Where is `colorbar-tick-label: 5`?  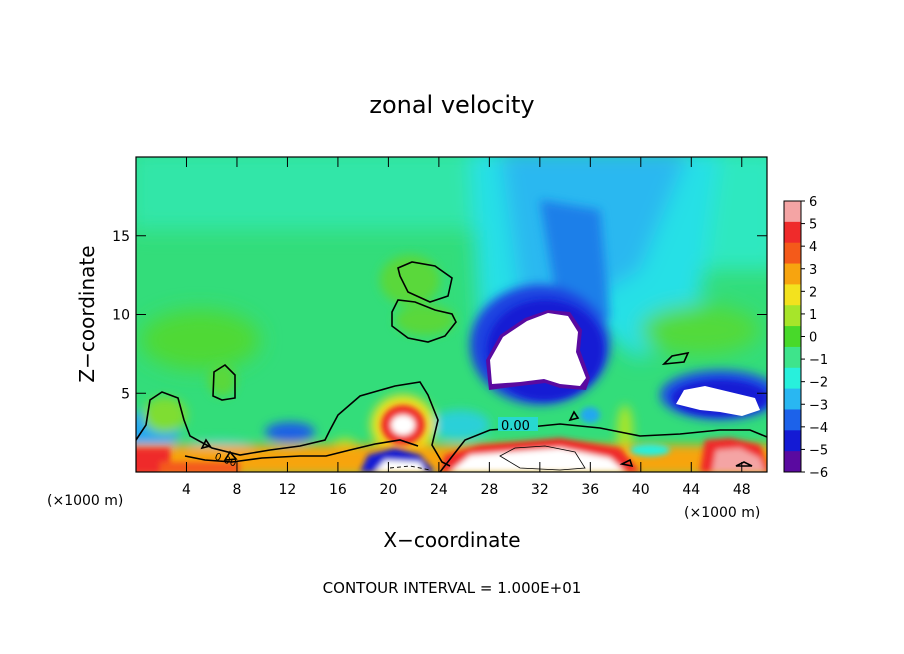
colorbar-tick-label: 5 is located at coordinates (813, 225).